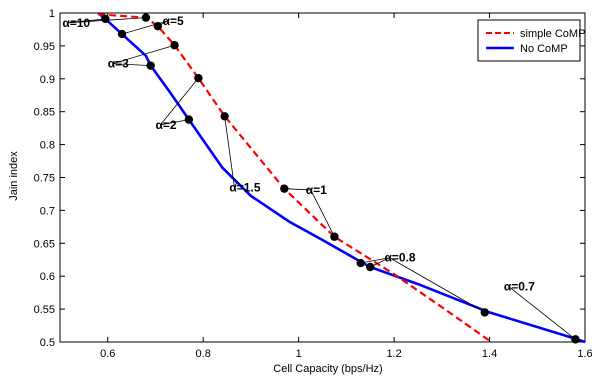 The width and height of the screenshot is (597, 378). Describe the element at coordinates (44, 310) in the screenshot. I see `y-tick-label: 0.55` at that location.